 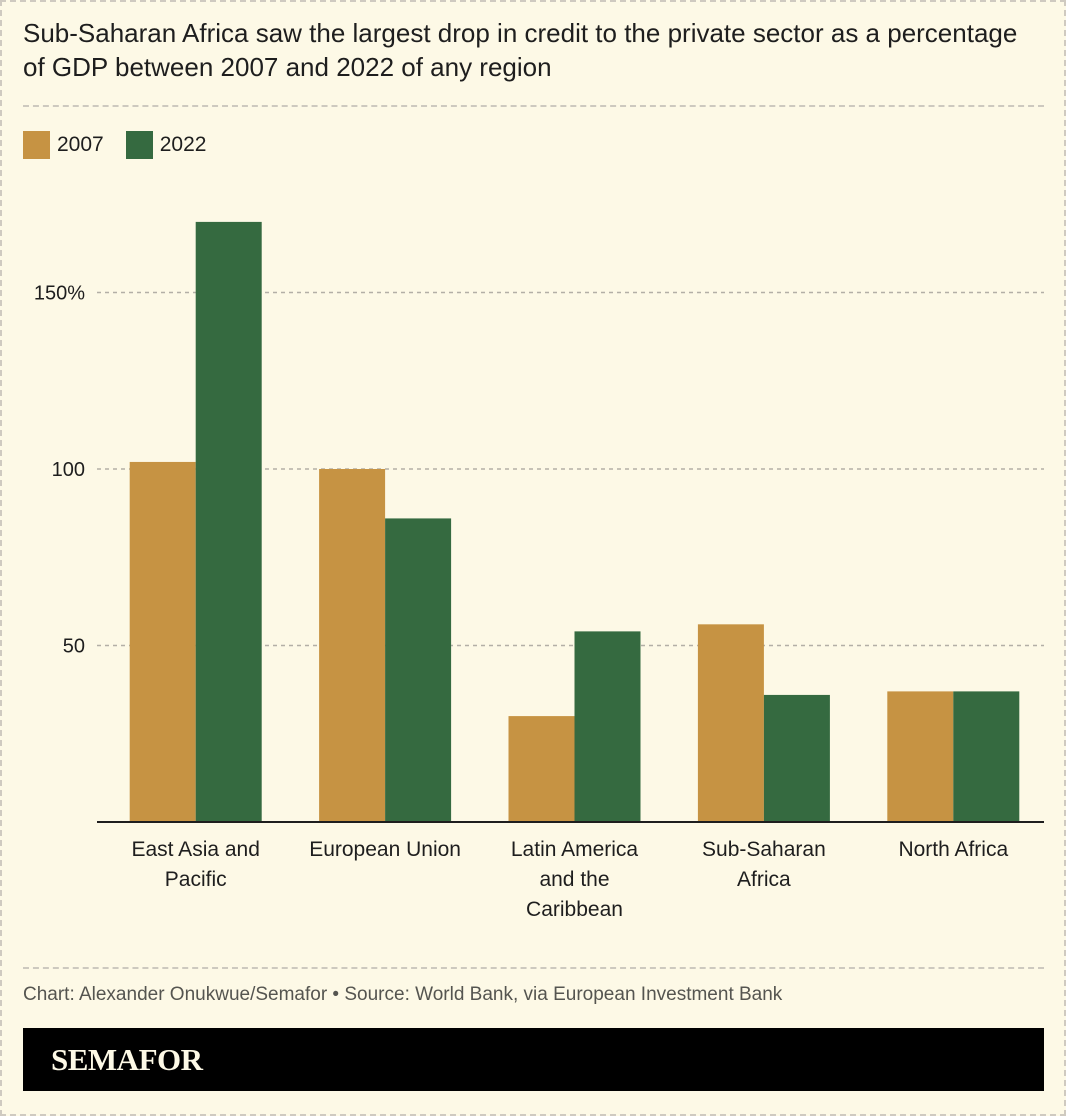 What do you see at coordinates (574, 879) in the screenshot?
I see `x-tick-label-2: and the` at bounding box center [574, 879].